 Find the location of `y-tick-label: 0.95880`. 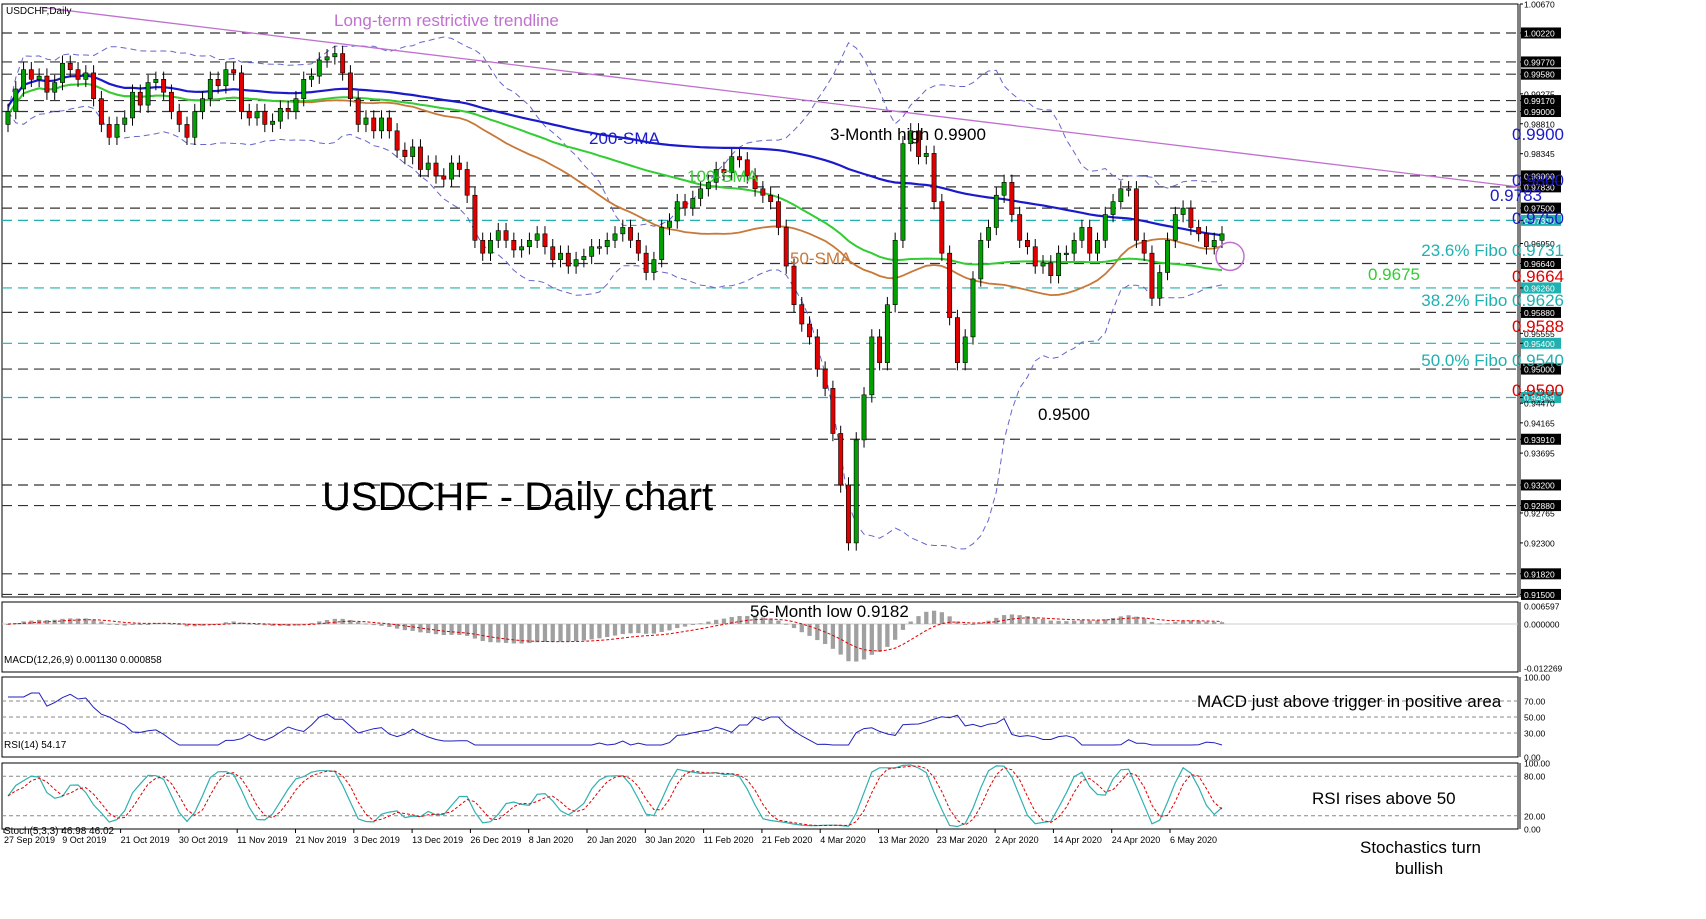

y-tick-label: 0.95880 is located at coordinates (1539, 313).